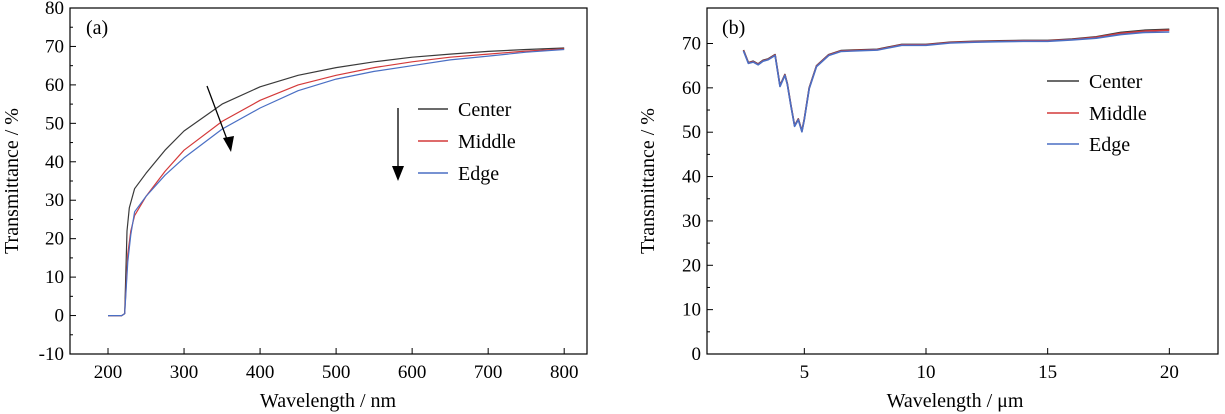  What do you see at coordinates (412, 372) in the screenshot?
I see `x-tick-label: 600` at bounding box center [412, 372].